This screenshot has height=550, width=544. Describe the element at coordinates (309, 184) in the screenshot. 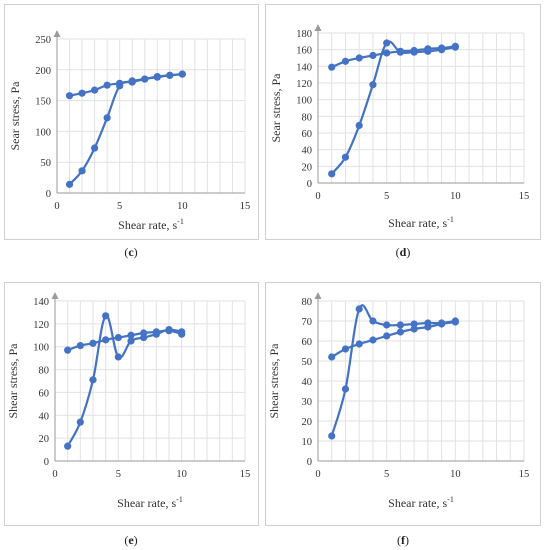

I see `y-tick-label-d: 0` at that location.